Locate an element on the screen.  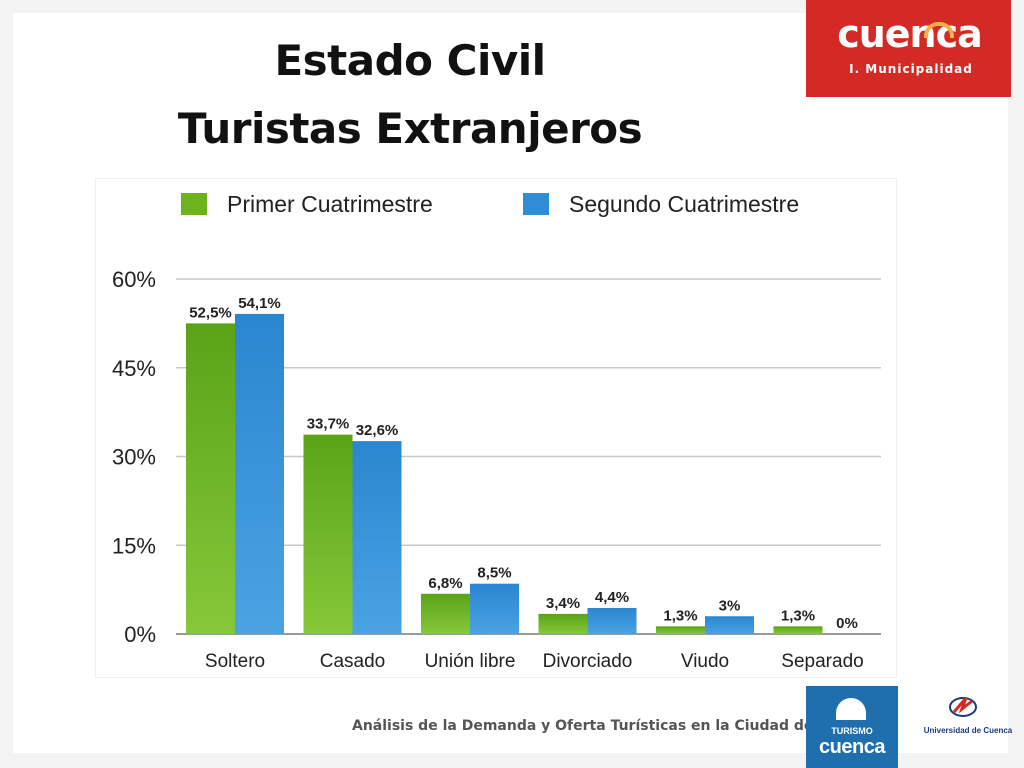
data-label: 52,5% is located at coordinates (210, 312).